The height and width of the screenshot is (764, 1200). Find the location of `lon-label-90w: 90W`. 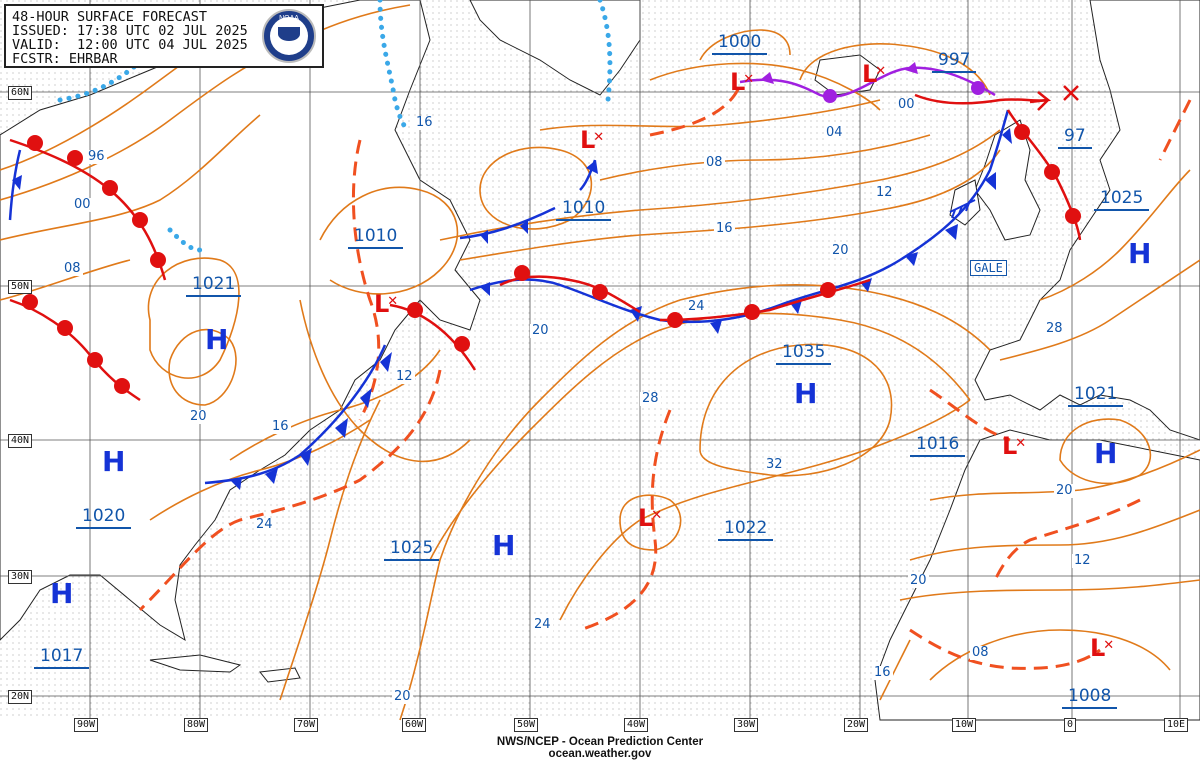

lon-label-90w: 90W is located at coordinates (86, 725).